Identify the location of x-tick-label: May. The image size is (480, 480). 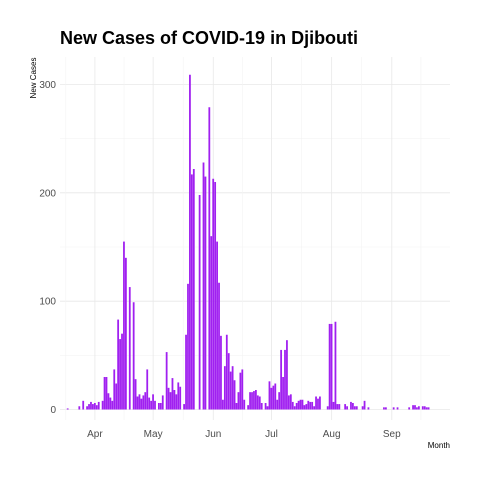
(153, 434).